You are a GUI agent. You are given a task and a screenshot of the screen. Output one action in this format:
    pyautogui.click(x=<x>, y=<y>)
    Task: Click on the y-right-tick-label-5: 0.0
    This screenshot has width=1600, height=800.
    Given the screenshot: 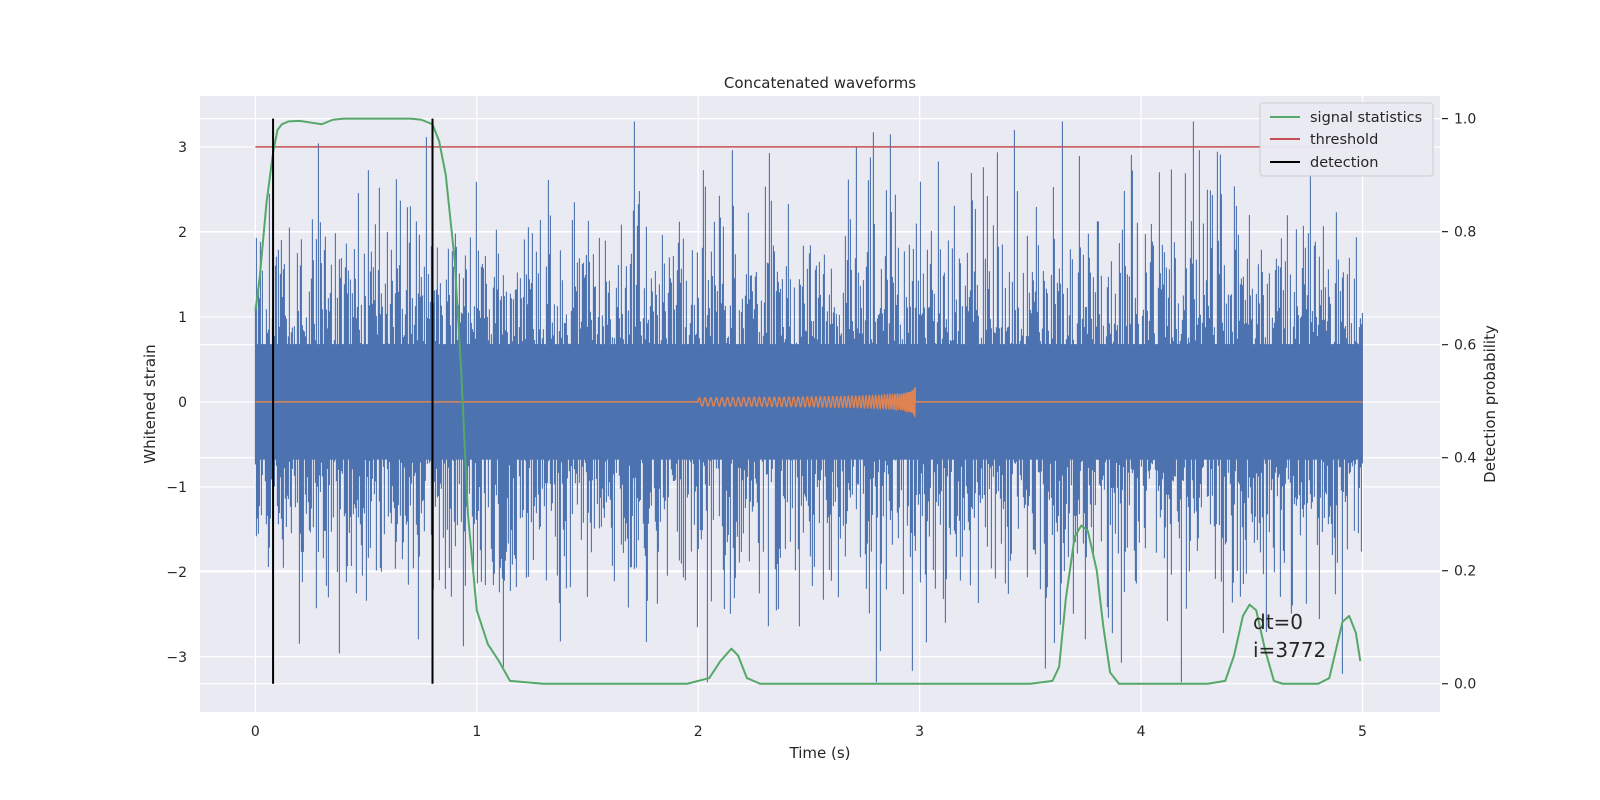 What is the action you would take?
    pyautogui.click(x=1465, y=685)
    